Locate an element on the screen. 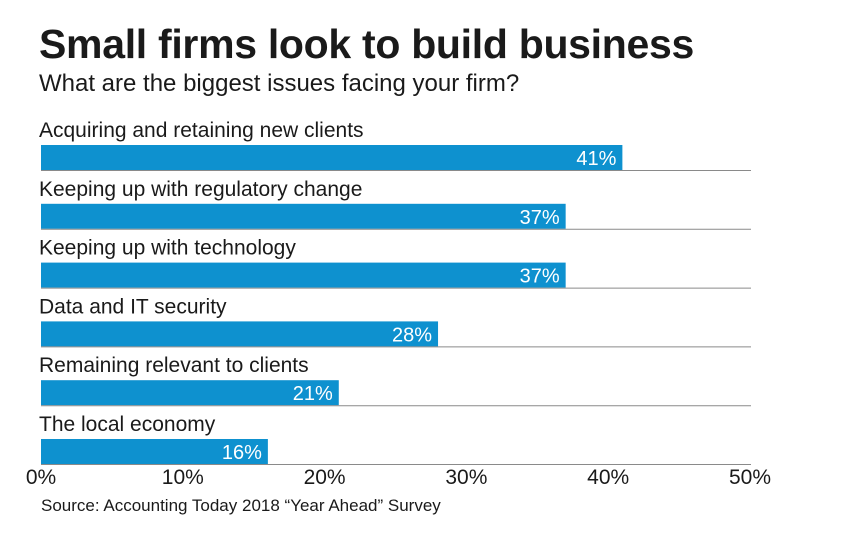  chart-title: Small firms look to build business is located at coordinates (367, 44).